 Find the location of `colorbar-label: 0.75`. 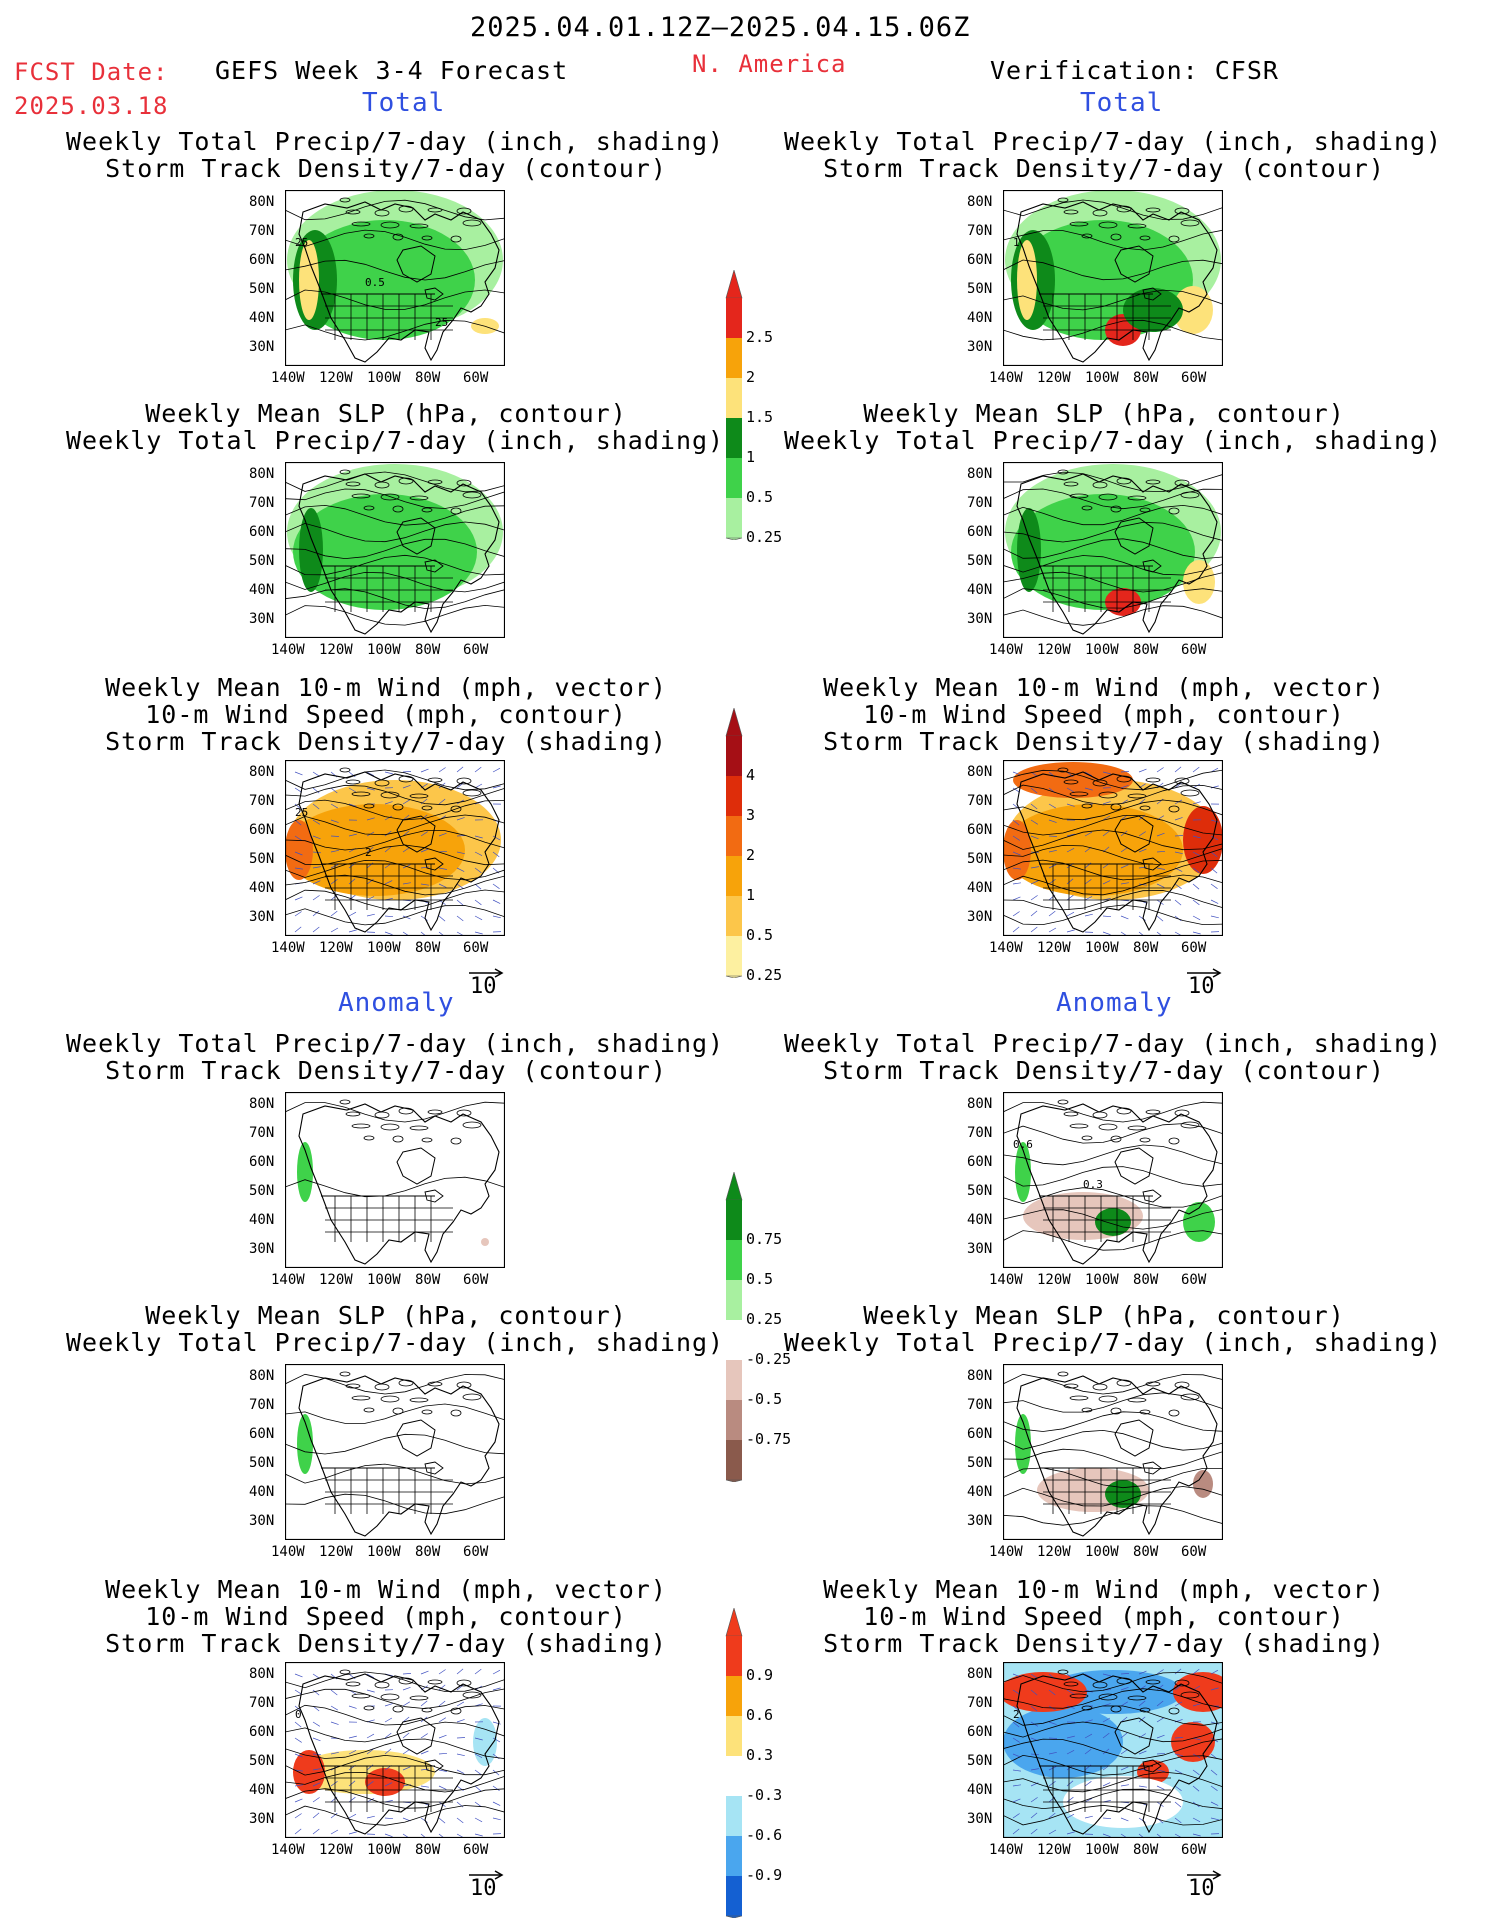

colorbar-label: 0.75 is located at coordinates (764, 1239).